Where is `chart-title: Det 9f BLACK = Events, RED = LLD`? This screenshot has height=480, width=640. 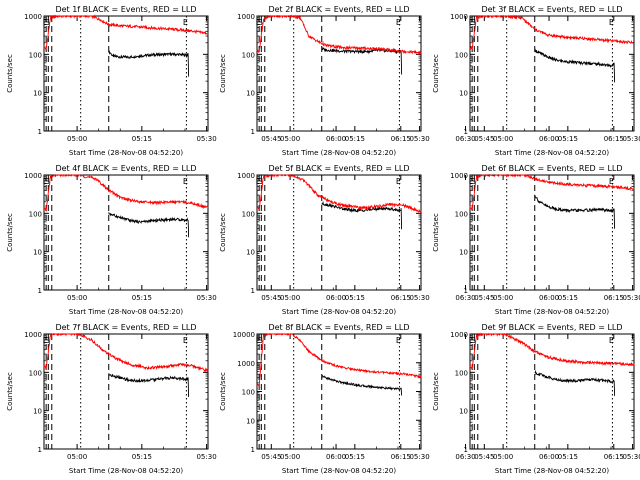
chart-title: Det 9f BLACK = Events, RED = LLD is located at coordinates (551, 327).